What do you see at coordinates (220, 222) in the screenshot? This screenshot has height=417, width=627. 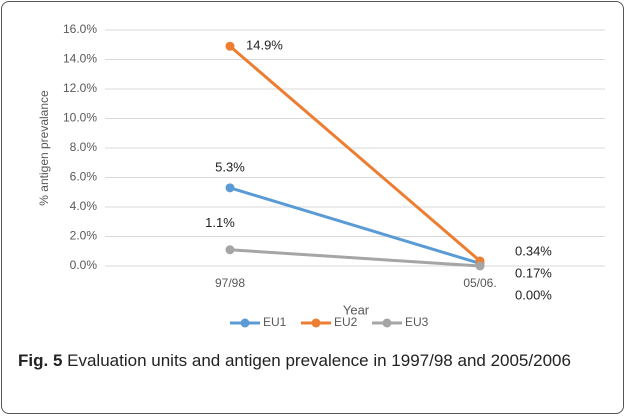 I see `value-label: 1.1%` at bounding box center [220, 222].